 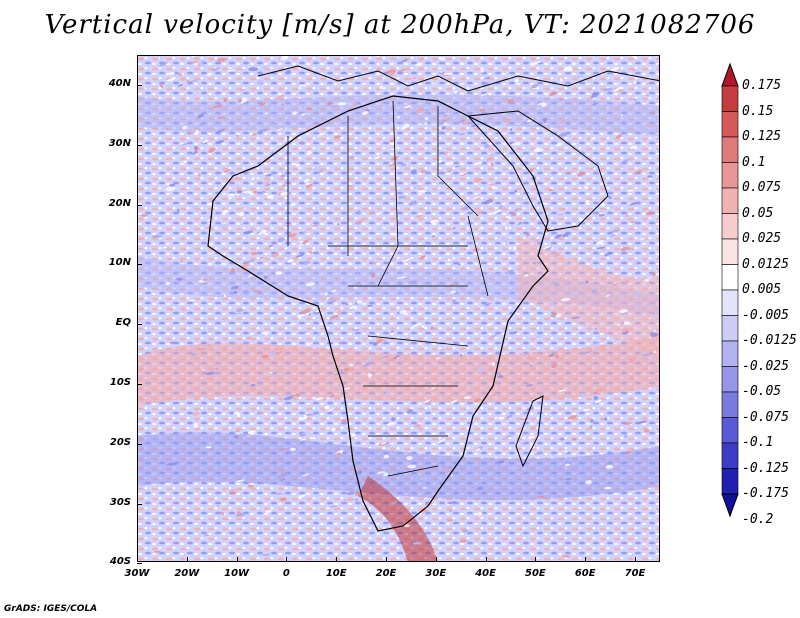 I want to click on lon-label-50e: 50E, so click(x=535, y=573).